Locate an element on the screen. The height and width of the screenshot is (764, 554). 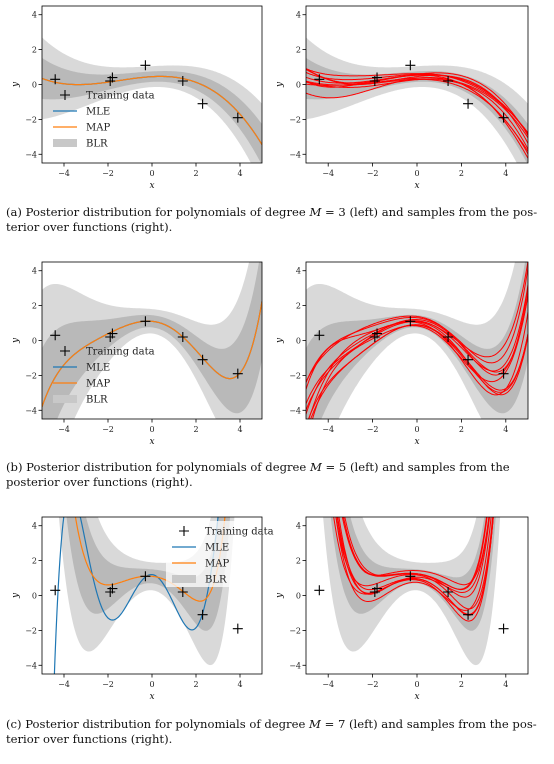
panel-c-left: −4 −4 −2 −2 0 0 2 2 4 4 x y Training data MLE MAP BLR is located at coordinates (142, 609).